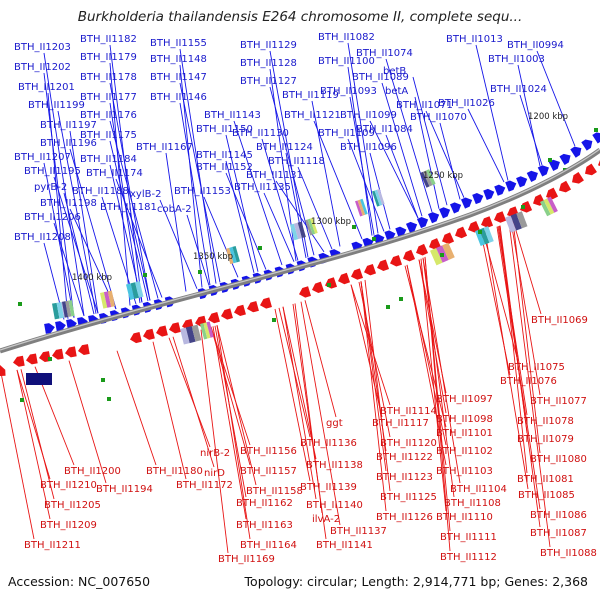 The height and width of the screenshot is (600, 600). What do you see at coordinates (464, 471) in the screenshot?
I see `gene-label-reverse: BTH_II1103` at bounding box center [464, 471].